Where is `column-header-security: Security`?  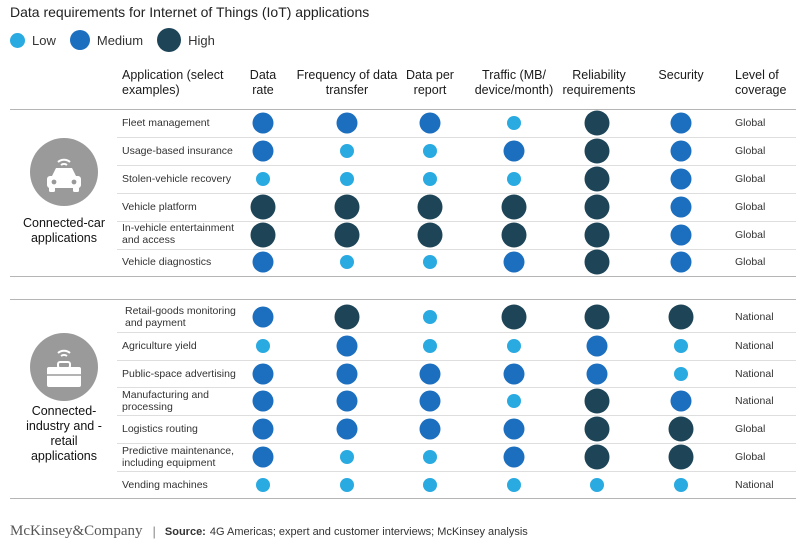 column-header-security: Security is located at coordinates (681, 75).